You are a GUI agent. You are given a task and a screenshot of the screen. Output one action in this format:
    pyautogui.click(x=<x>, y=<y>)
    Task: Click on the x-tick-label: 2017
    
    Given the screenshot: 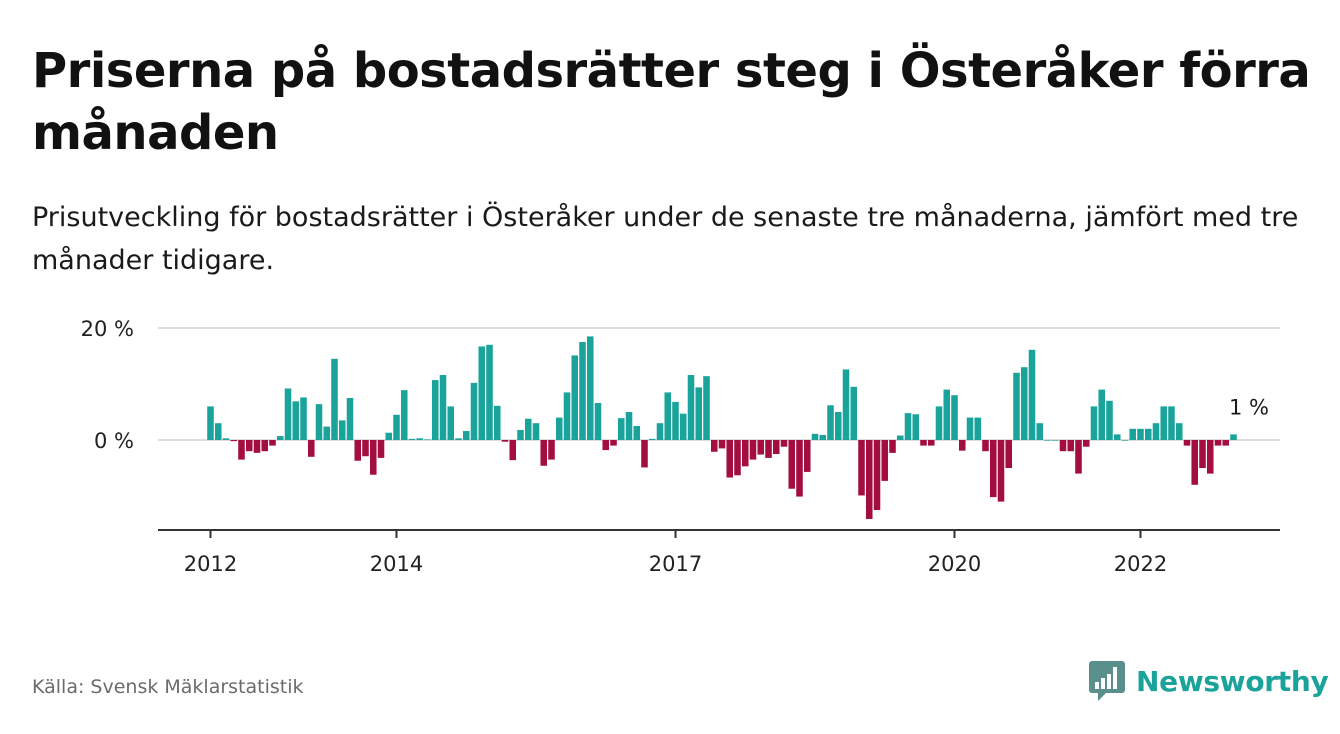 What is the action you would take?
    pyautogui.click(x=675, y=564)
    